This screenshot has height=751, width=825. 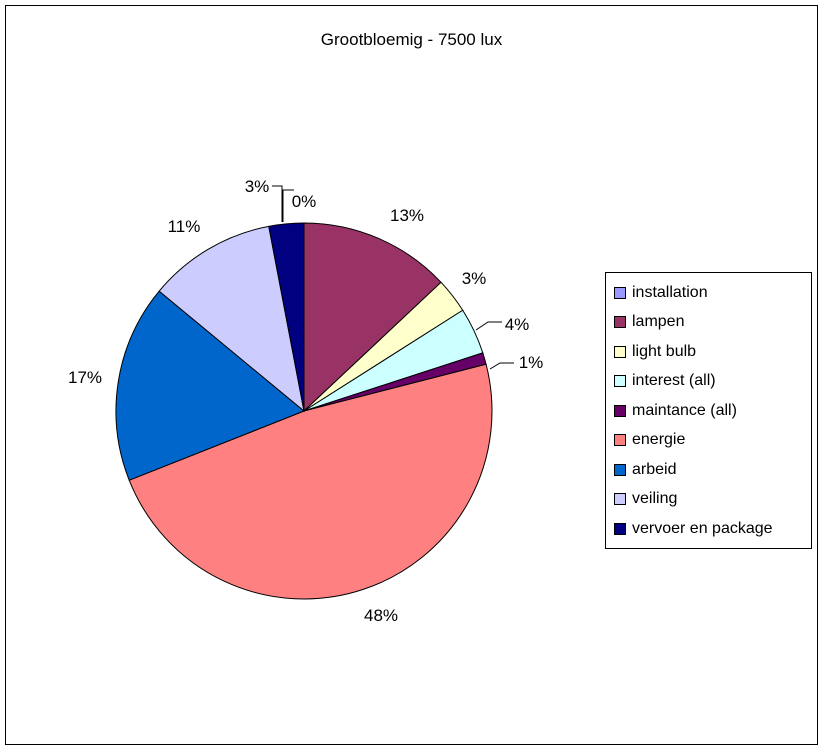 What do you see at coordinates (708, 441) in the screenshot?
I see `legend-item: energie` at bounding box center [708, 441].